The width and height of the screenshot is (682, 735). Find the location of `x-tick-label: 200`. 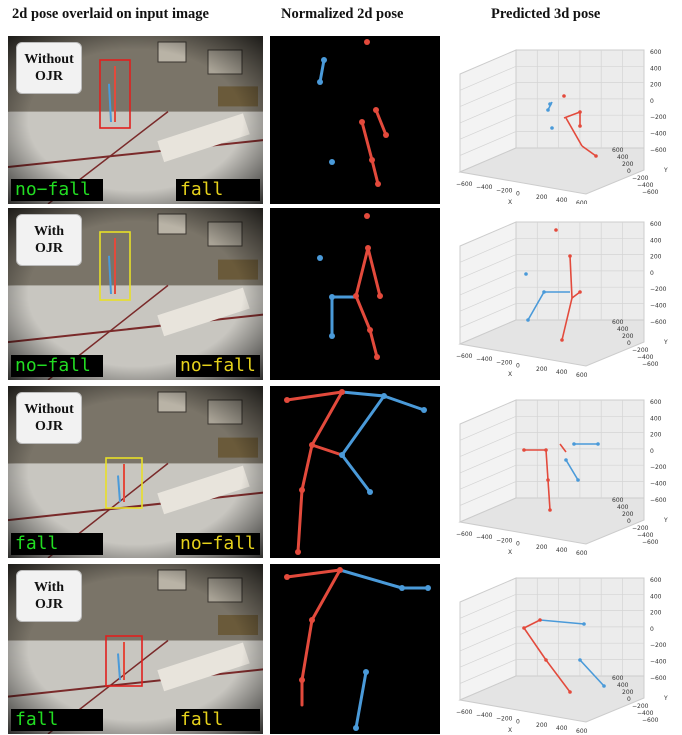

x-tick-label: 200 is located at coordinates (542, 547).